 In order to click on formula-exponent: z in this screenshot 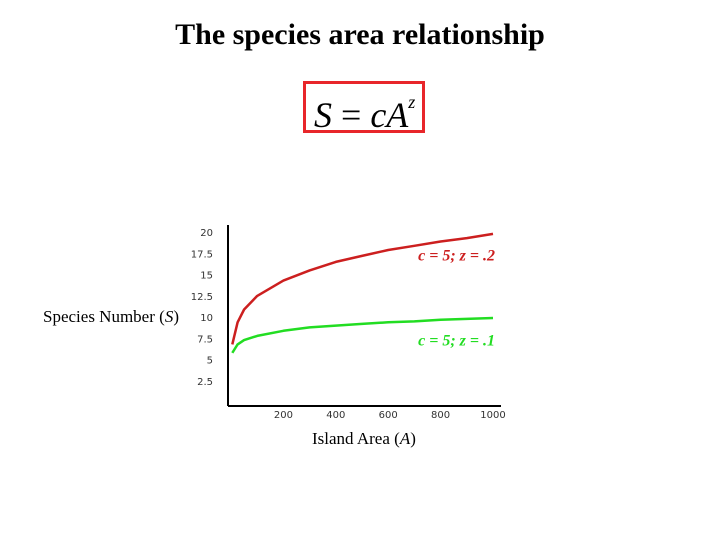, I will do `click(412, 102)`.